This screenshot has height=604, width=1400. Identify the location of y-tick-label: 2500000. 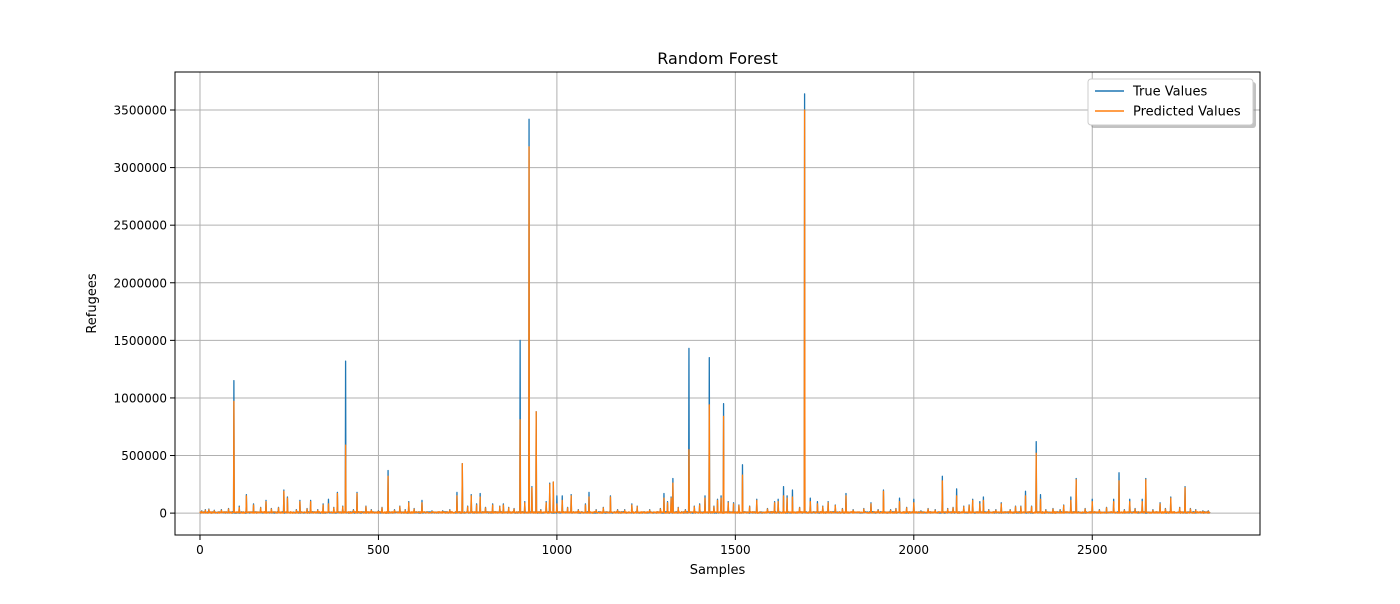
(140, 226).